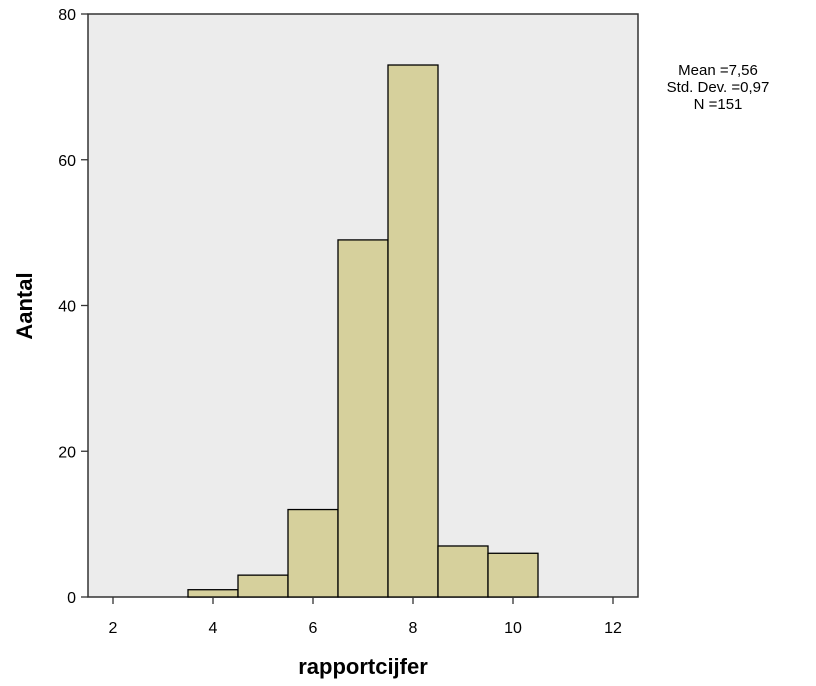  What do you see at coordinates (718, 104) in the screenshot?
I see `n-stat: N =151` at bounding box center [718, 104].